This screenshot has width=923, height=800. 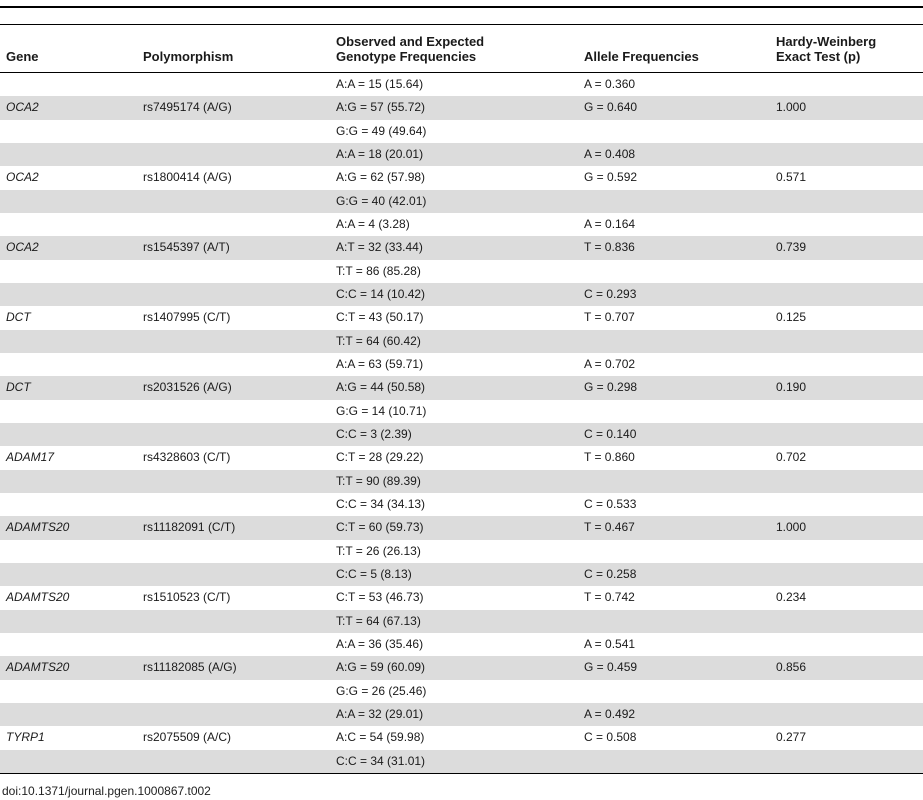 I want to click on table-row: T:T = 64 (67.13), so click(x=461, y=621).